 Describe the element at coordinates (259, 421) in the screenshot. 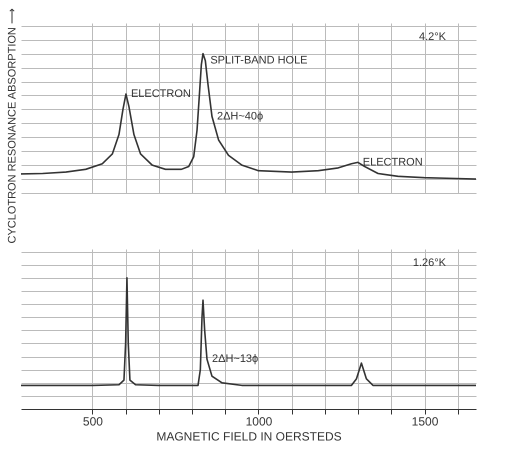

I see `x-tick-label: 1000` at that location.